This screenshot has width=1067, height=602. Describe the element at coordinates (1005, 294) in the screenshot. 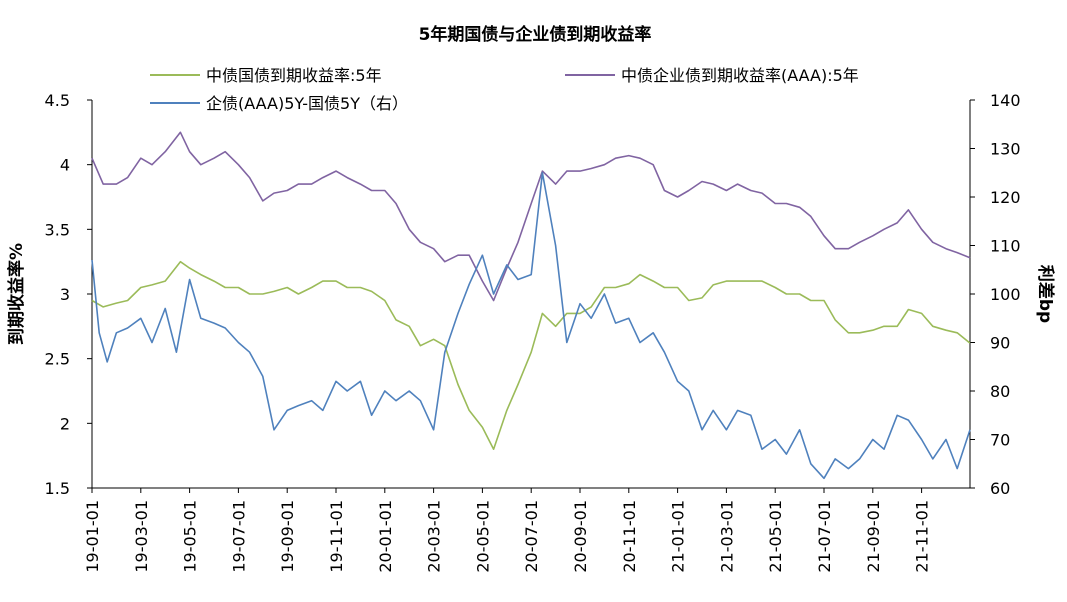

I see `right-tick-label: 100` at that location.